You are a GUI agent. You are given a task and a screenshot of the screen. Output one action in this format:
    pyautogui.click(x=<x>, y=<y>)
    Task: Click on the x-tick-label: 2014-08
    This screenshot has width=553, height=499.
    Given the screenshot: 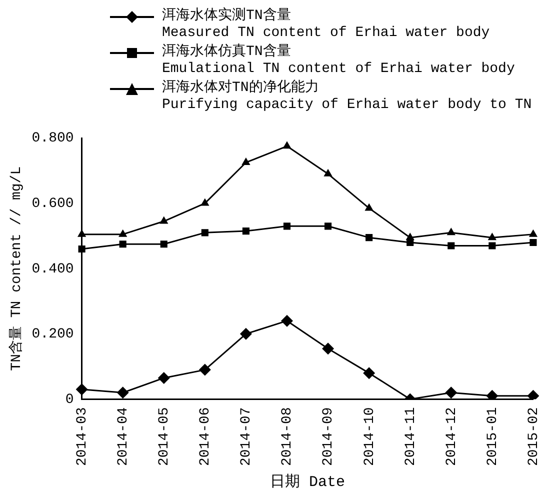 What is the action you would take?
    pyautogui.click(x=288, y=436)
    